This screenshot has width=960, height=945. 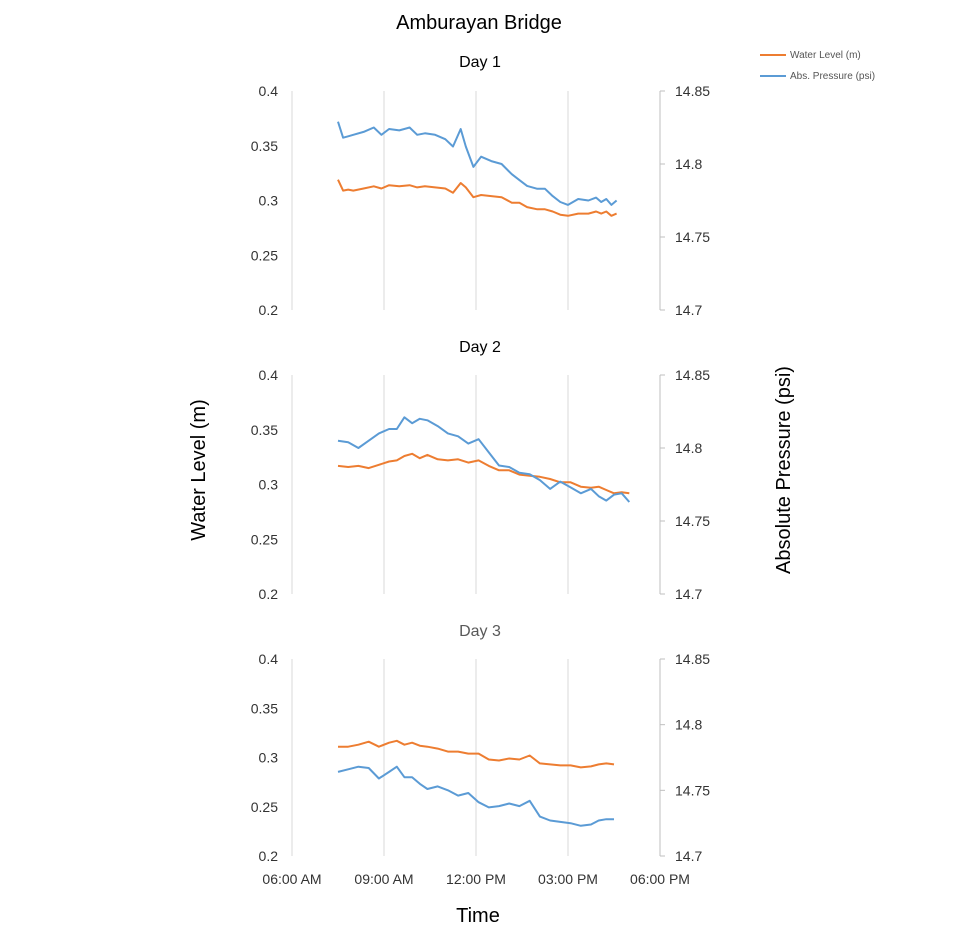 What do you see at coordinates (568, 879) in the screenshot?
I see `x-tick-label: 03:00 PM` at bounding box center [568, 879].